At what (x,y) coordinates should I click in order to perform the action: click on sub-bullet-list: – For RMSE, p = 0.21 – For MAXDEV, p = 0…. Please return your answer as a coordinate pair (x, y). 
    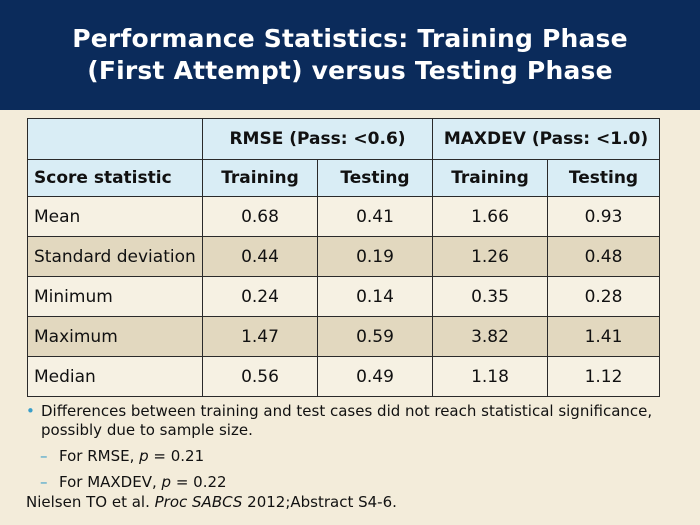
    Looking at the image, I should click on (356, 469).